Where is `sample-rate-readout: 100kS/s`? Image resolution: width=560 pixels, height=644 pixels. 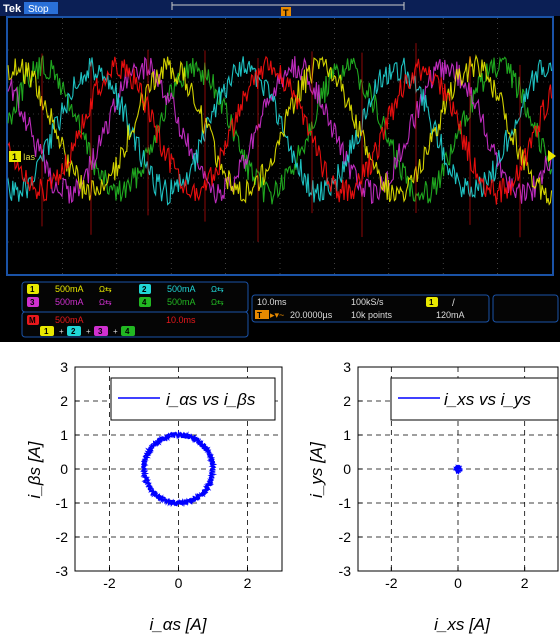
sample-rate-readout: 100kS/s is located at coordinates (367, 302).